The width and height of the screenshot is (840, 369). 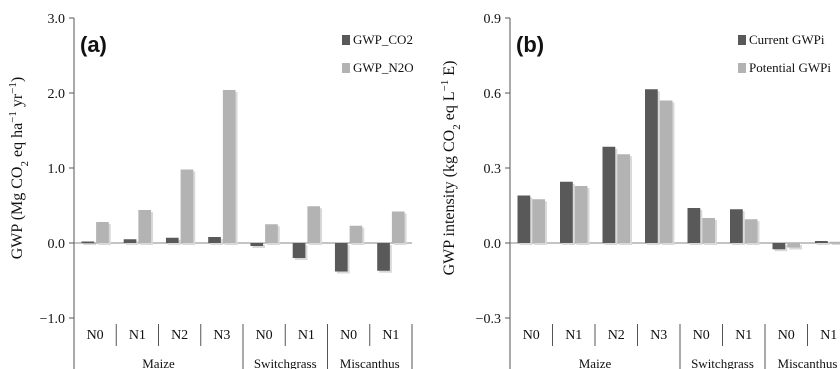 What do you see at coordinates (19, 168) in the screenshot?
I see `y-axis-label: GWP (Mg CO2 eq ha−1 yr−1)` at bounding box center [19, 168].